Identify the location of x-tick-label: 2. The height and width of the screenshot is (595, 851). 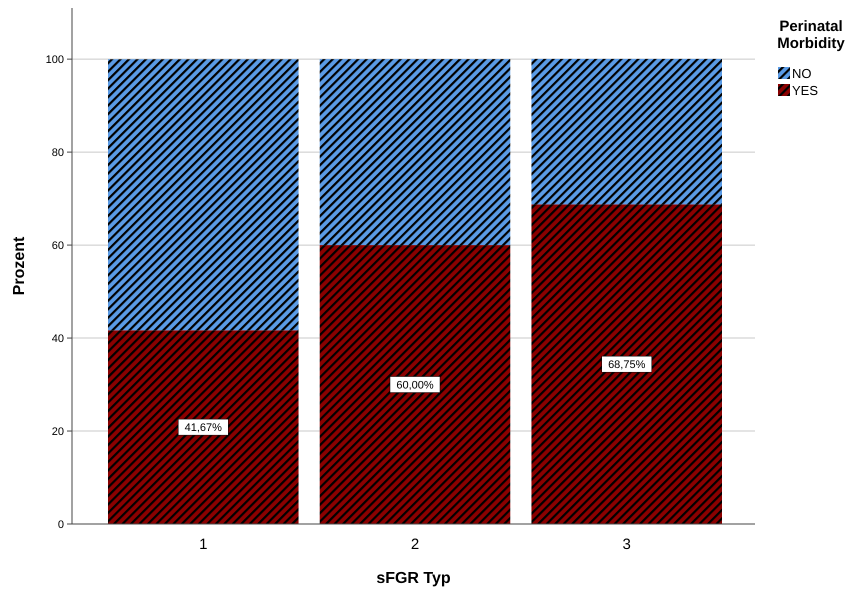
(415, 544).